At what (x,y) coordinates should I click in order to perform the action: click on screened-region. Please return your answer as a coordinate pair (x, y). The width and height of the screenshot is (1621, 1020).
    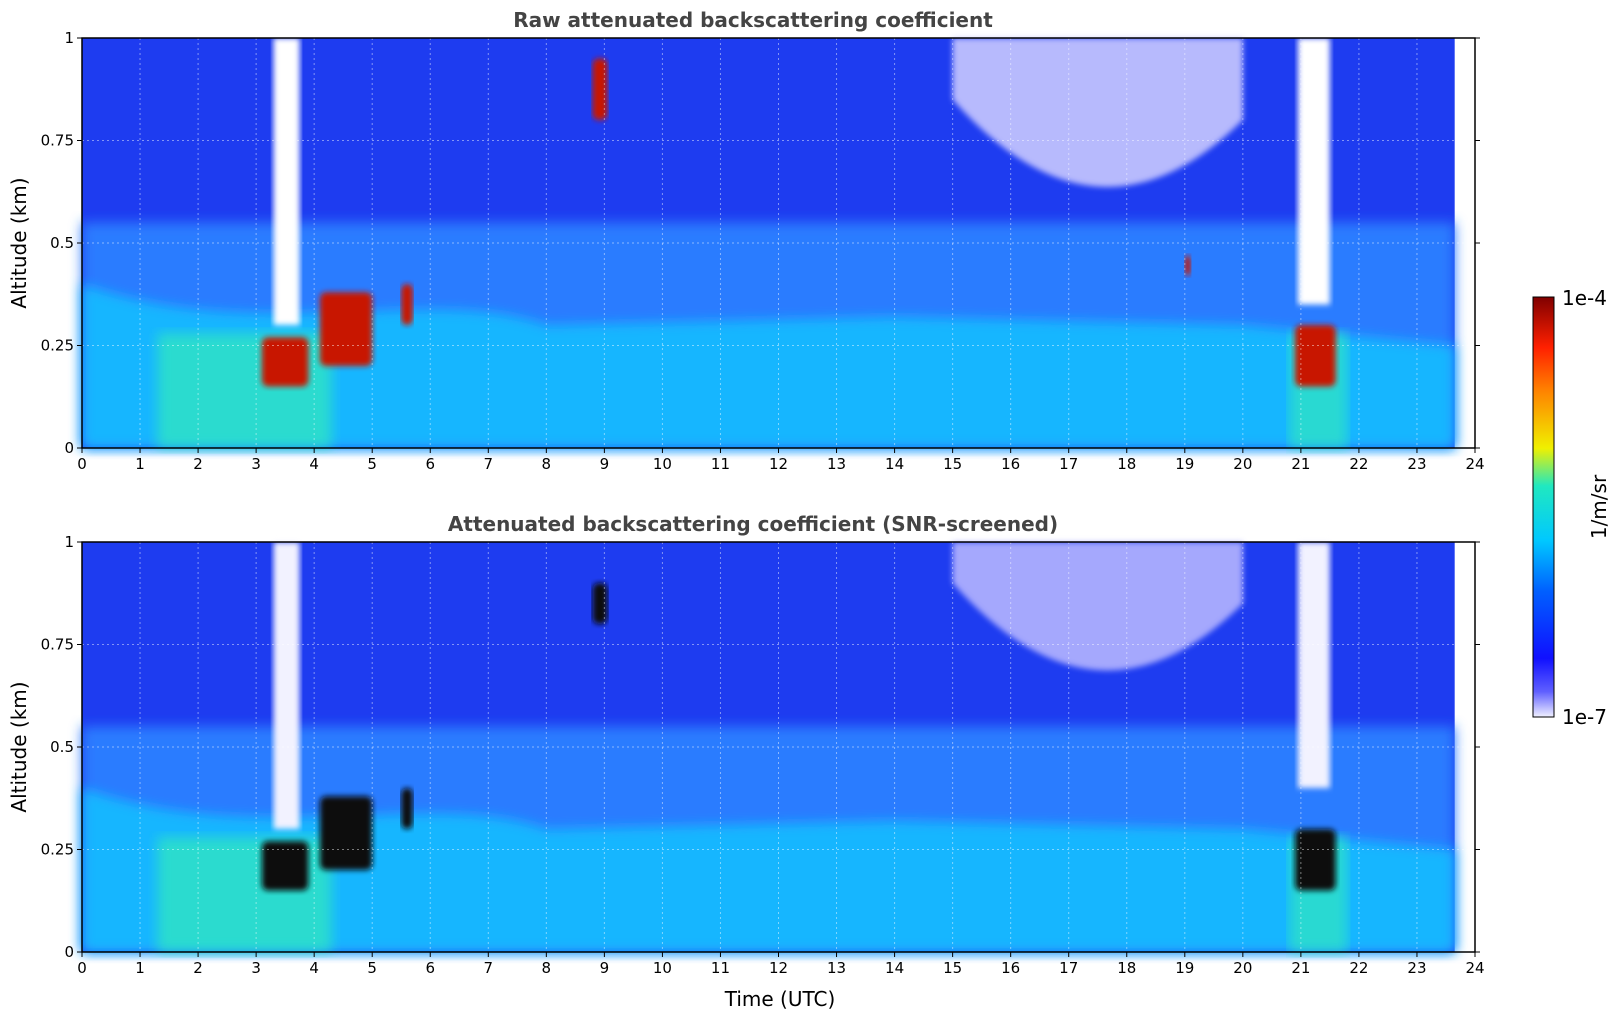
    Looking at the image, I should click on (1097, 606).